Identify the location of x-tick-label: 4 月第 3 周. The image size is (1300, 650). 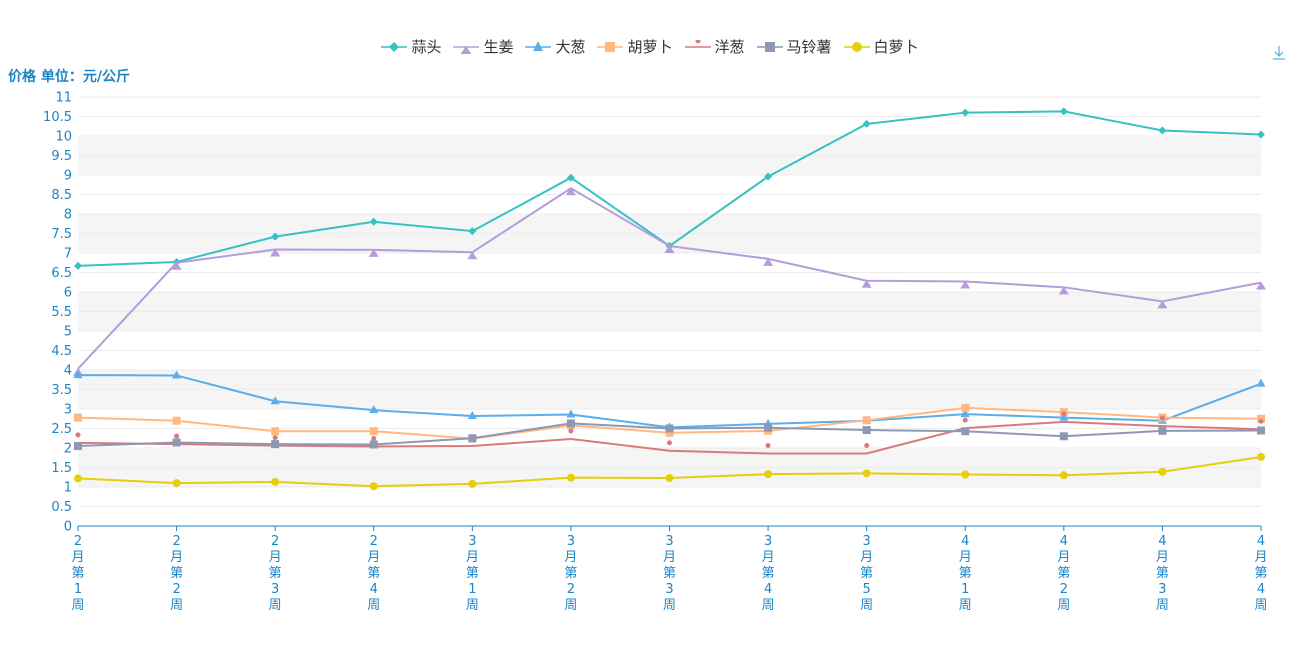
(1162, 573).